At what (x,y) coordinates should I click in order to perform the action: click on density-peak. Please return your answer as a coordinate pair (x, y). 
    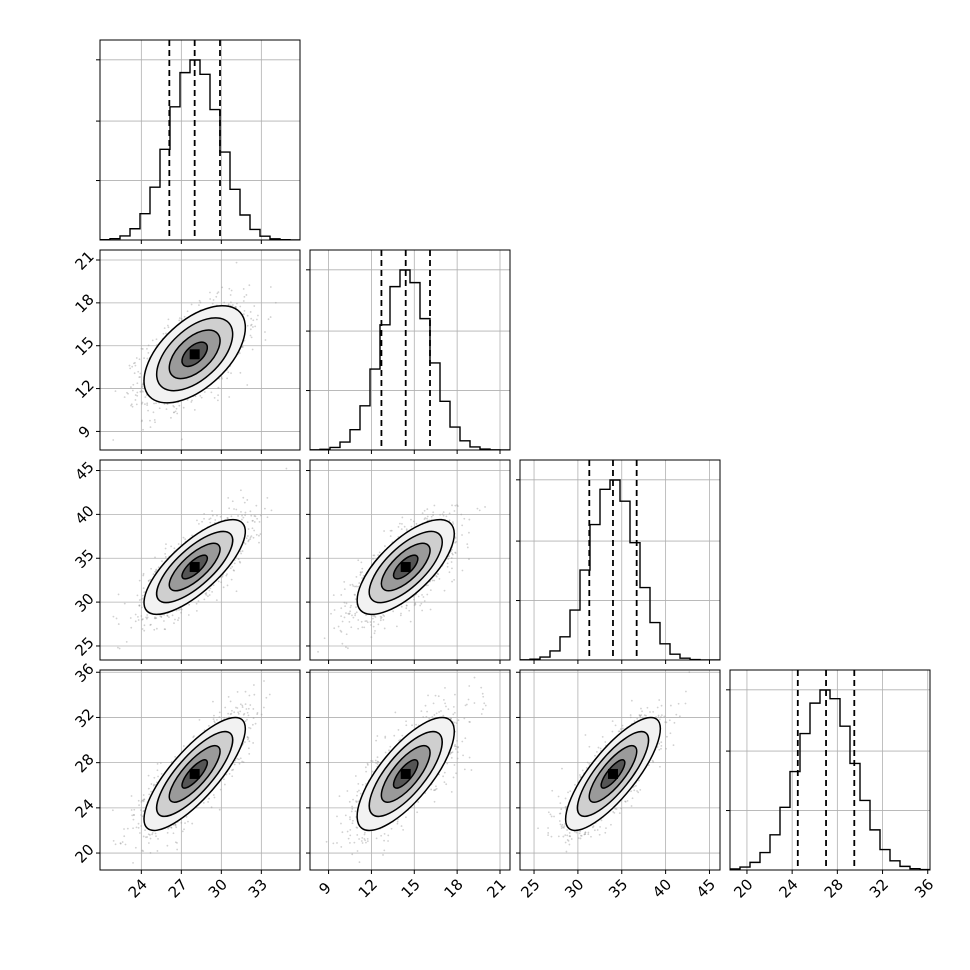
    Looking at the image, I should click on (405, 567).